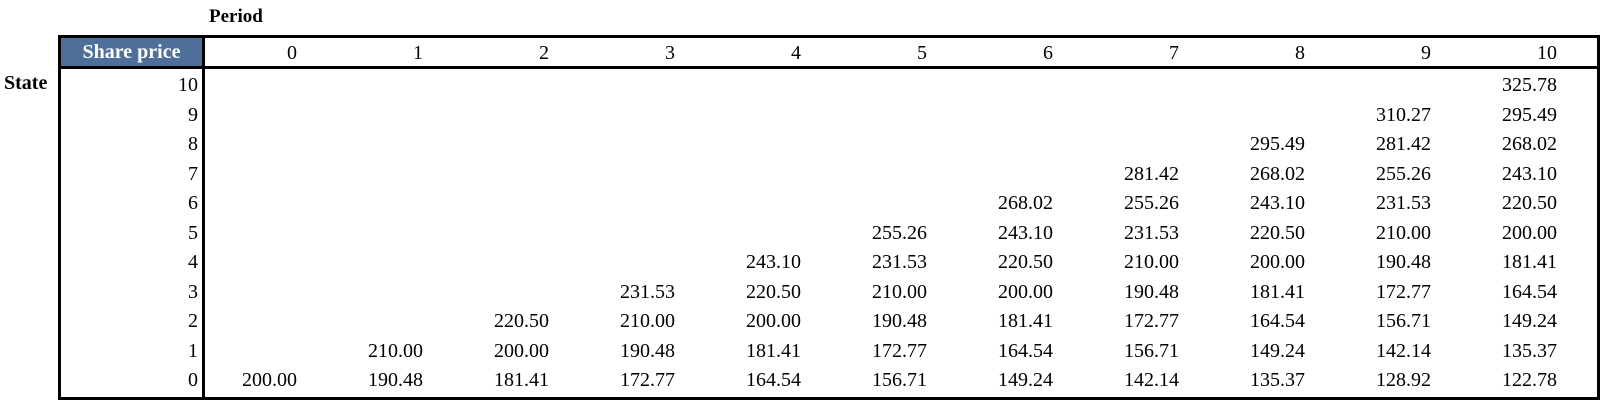 This screenshot has width=1604, height=402. What do you see at coordinates (292, 53) in the screenshot?
I see `period-header-0: 0` at bounding box center [292, 53].